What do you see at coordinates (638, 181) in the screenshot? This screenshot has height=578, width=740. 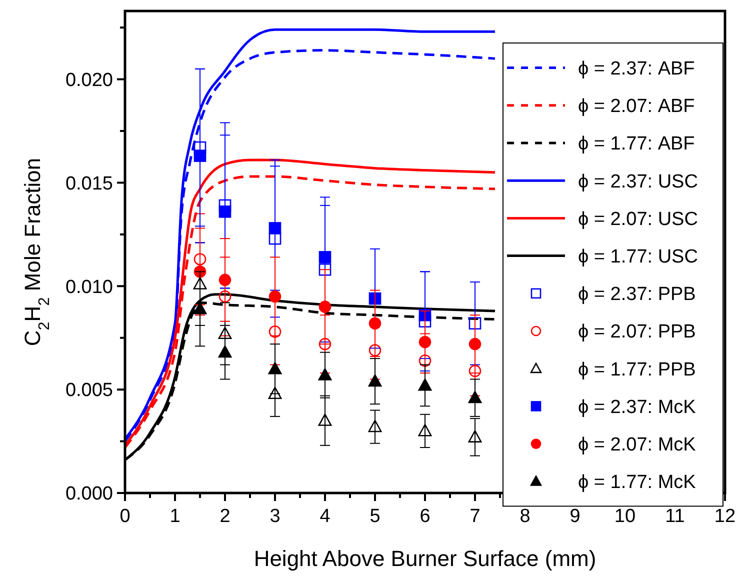 I see `legend-label: ϕ = 2.37: USC` at bounding box center [638, 181].